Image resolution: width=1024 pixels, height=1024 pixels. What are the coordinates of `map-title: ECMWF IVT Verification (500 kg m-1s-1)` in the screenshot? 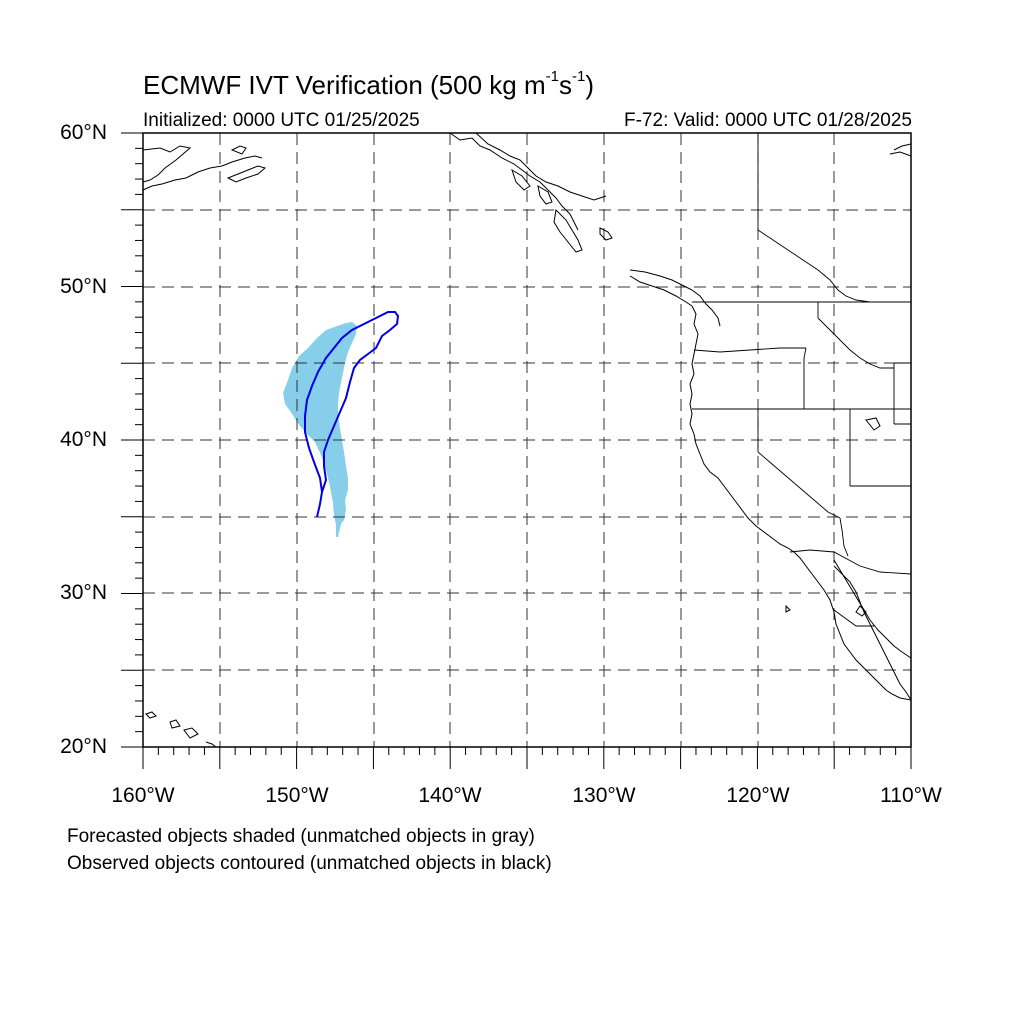 It's located at (368, 84).